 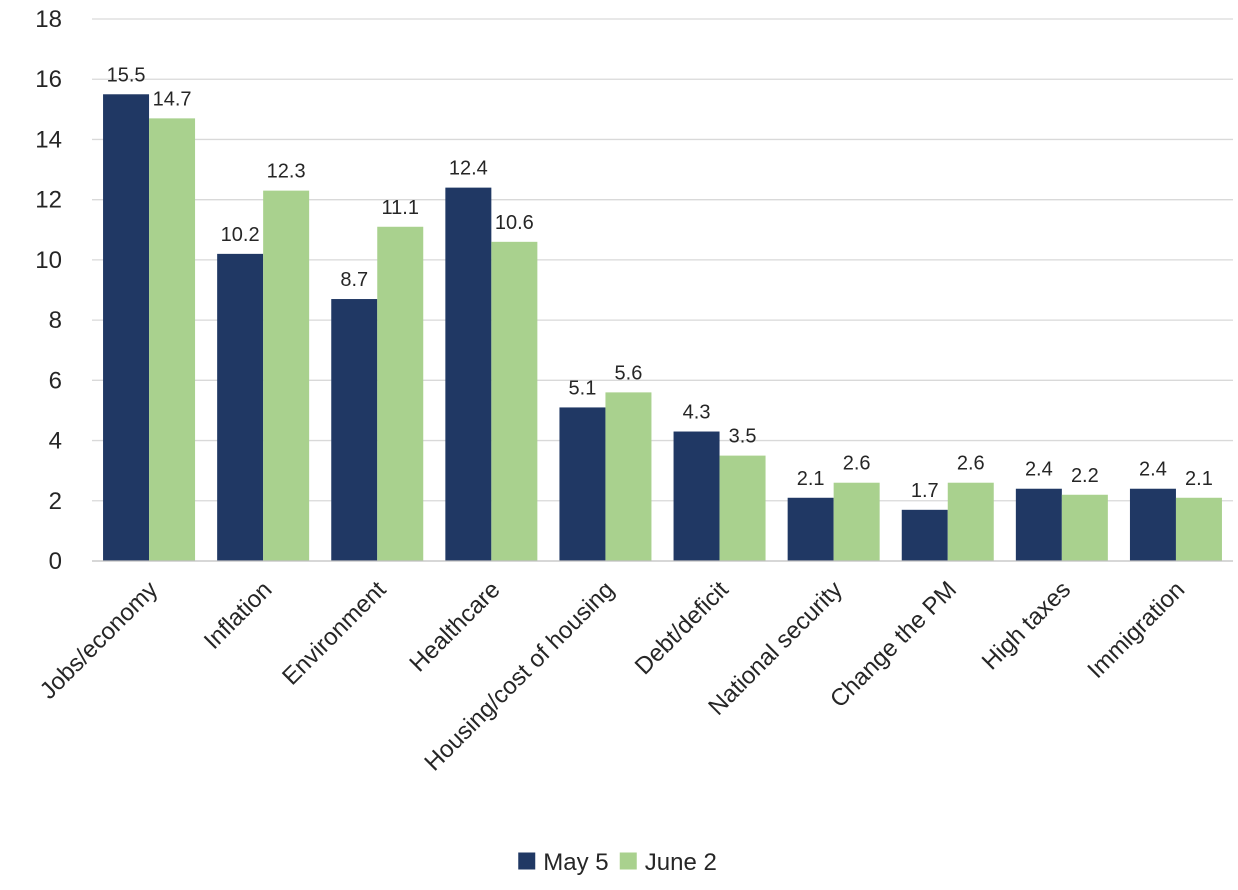 What do you see at coordinates (629, 373) in the screenshot?
I see `data-label: 5.6` at bounding box center [629, 373].